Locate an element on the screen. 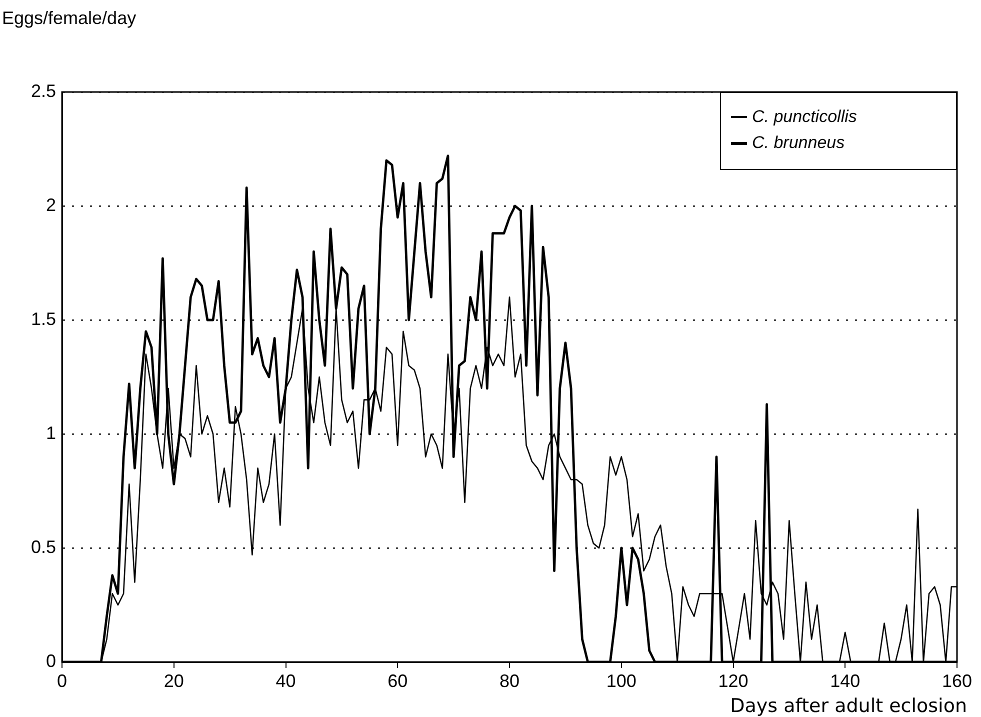 The height and width of the screenshot is (717, 981). x-tick-label: 20 is located at coordinates (174, 680).